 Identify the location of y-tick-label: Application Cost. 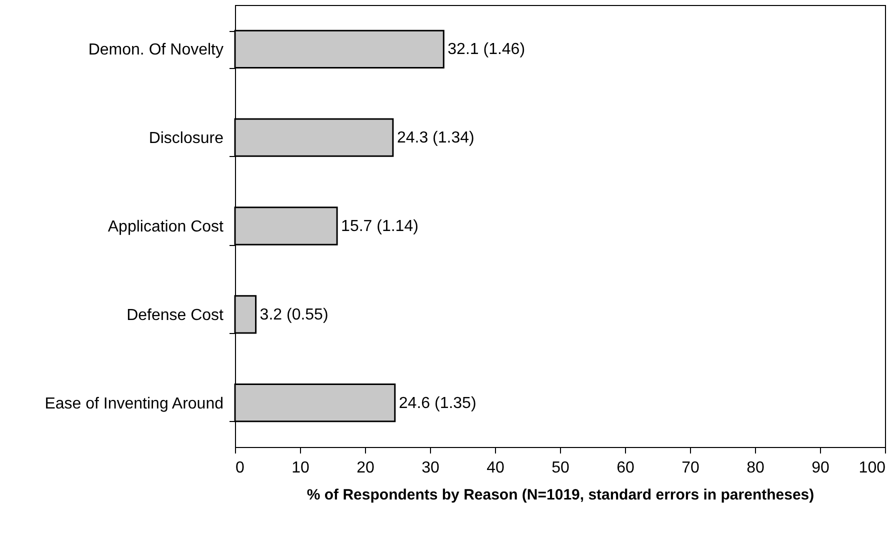
(166, 227).